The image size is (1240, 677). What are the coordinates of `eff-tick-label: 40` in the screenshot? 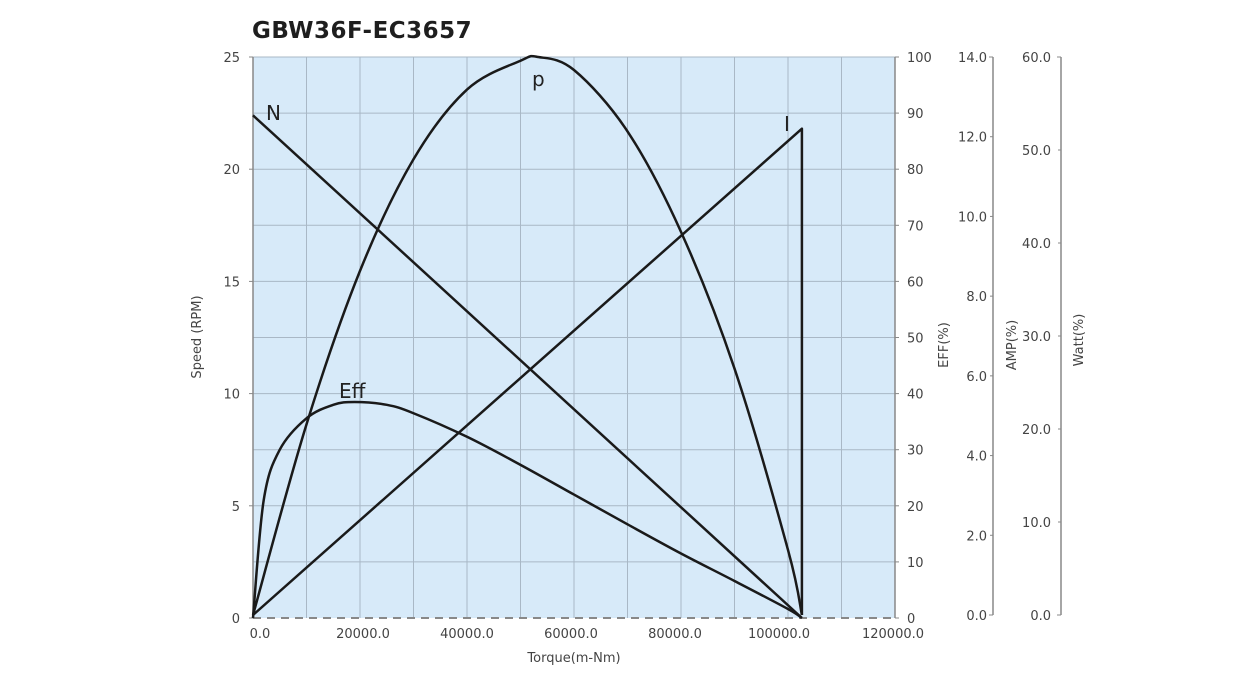 It's located at (915, 395).